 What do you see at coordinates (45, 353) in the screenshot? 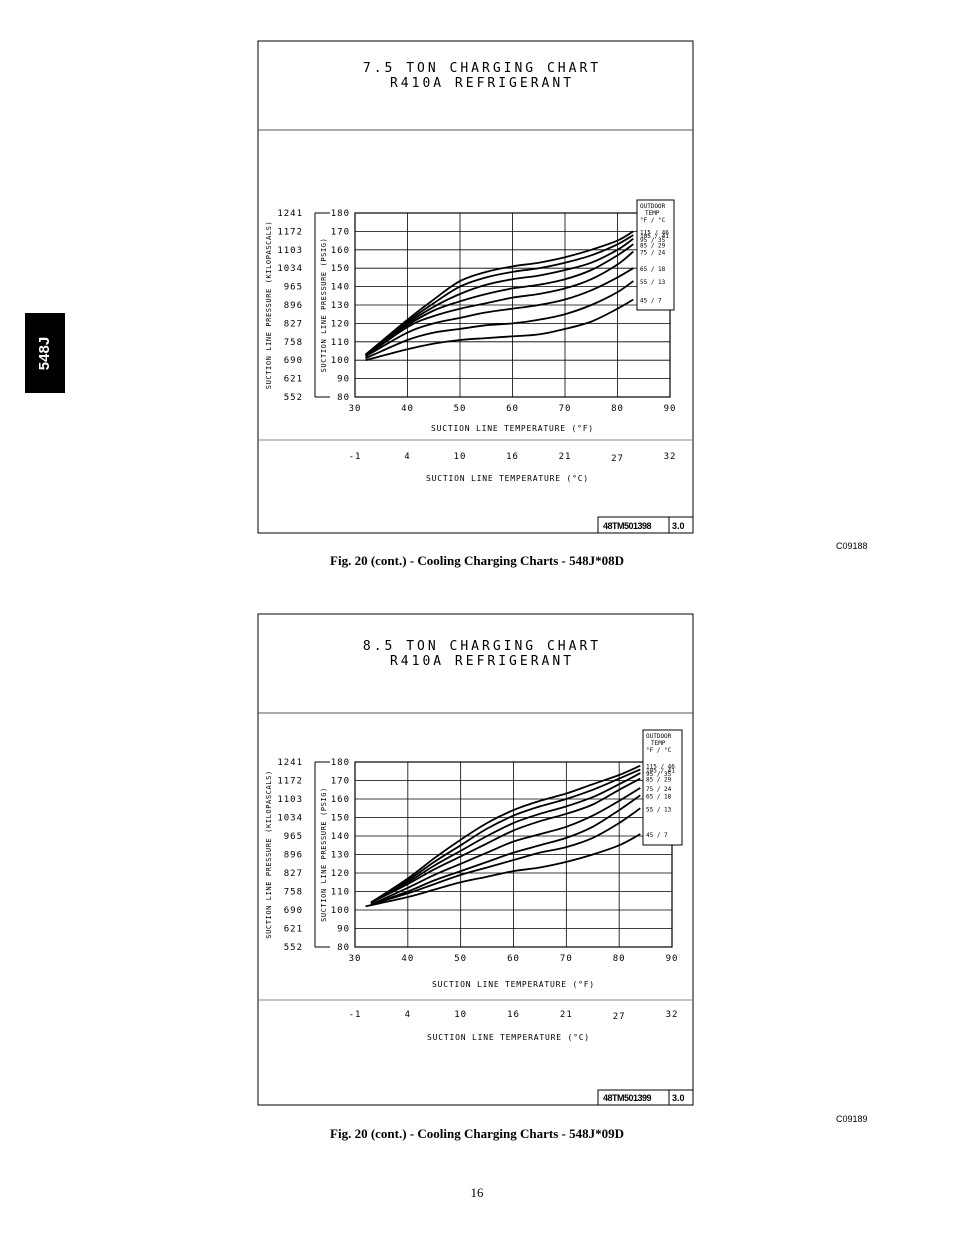
I see `section-tab: 548J` at bounding box center [45, 353].